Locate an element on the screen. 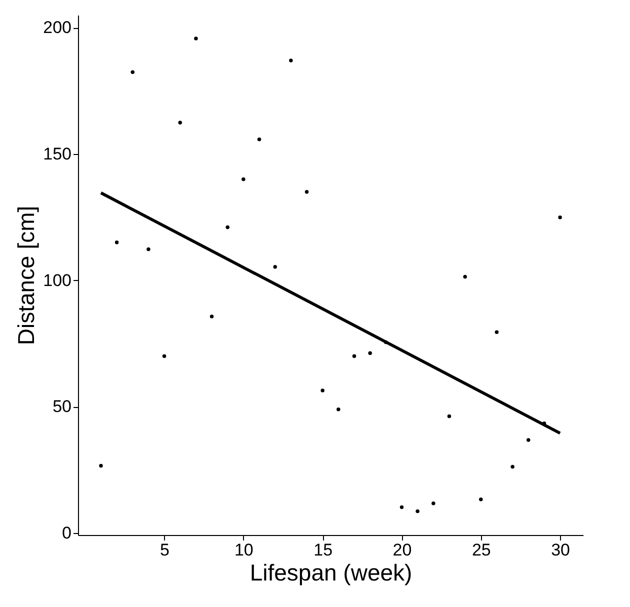 Image resolution: width=630 pixels, height=607 pixels. x-tick-label: 15 is located at coordinates (323, 550).